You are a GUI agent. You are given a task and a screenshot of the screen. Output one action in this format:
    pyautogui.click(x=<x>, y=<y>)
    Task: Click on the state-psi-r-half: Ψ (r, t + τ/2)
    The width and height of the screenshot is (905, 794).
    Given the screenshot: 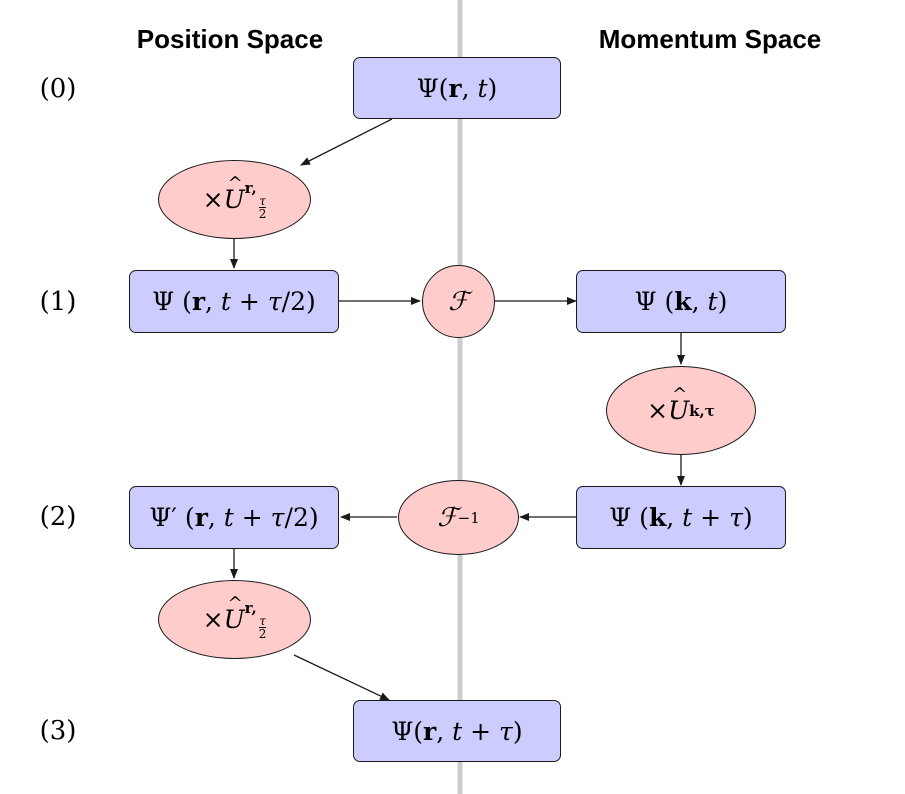 What is the action you would take?
    pyautogui.click(x=234, y=301)
    